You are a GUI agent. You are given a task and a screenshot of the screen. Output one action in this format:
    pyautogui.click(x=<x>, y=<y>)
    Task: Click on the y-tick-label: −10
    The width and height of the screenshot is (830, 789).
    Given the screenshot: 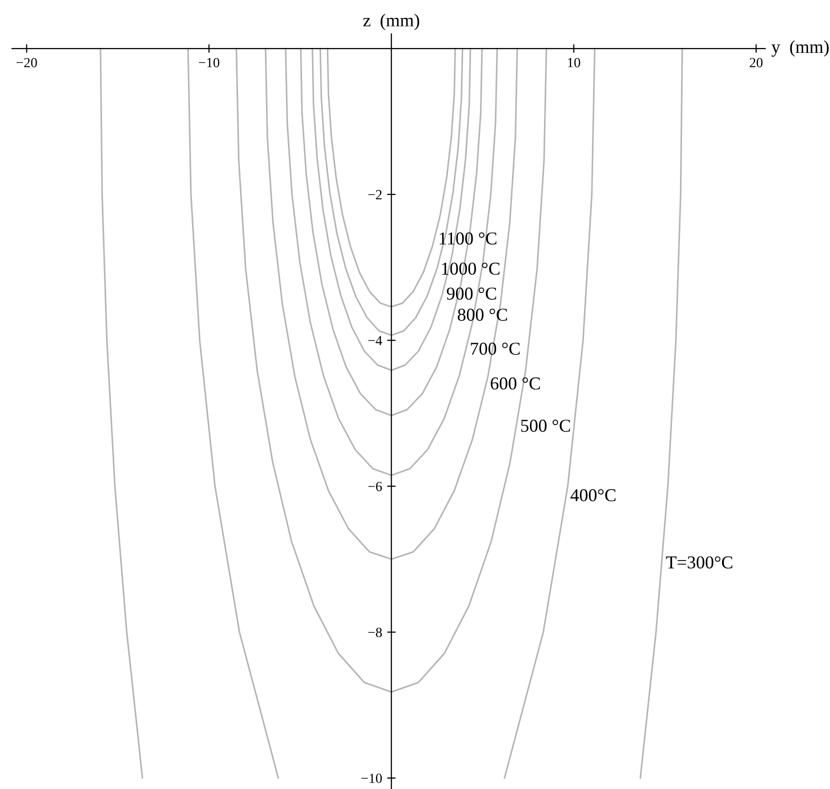 What is the action you would take?
    pyautogui.click(x=371, y=779)
    